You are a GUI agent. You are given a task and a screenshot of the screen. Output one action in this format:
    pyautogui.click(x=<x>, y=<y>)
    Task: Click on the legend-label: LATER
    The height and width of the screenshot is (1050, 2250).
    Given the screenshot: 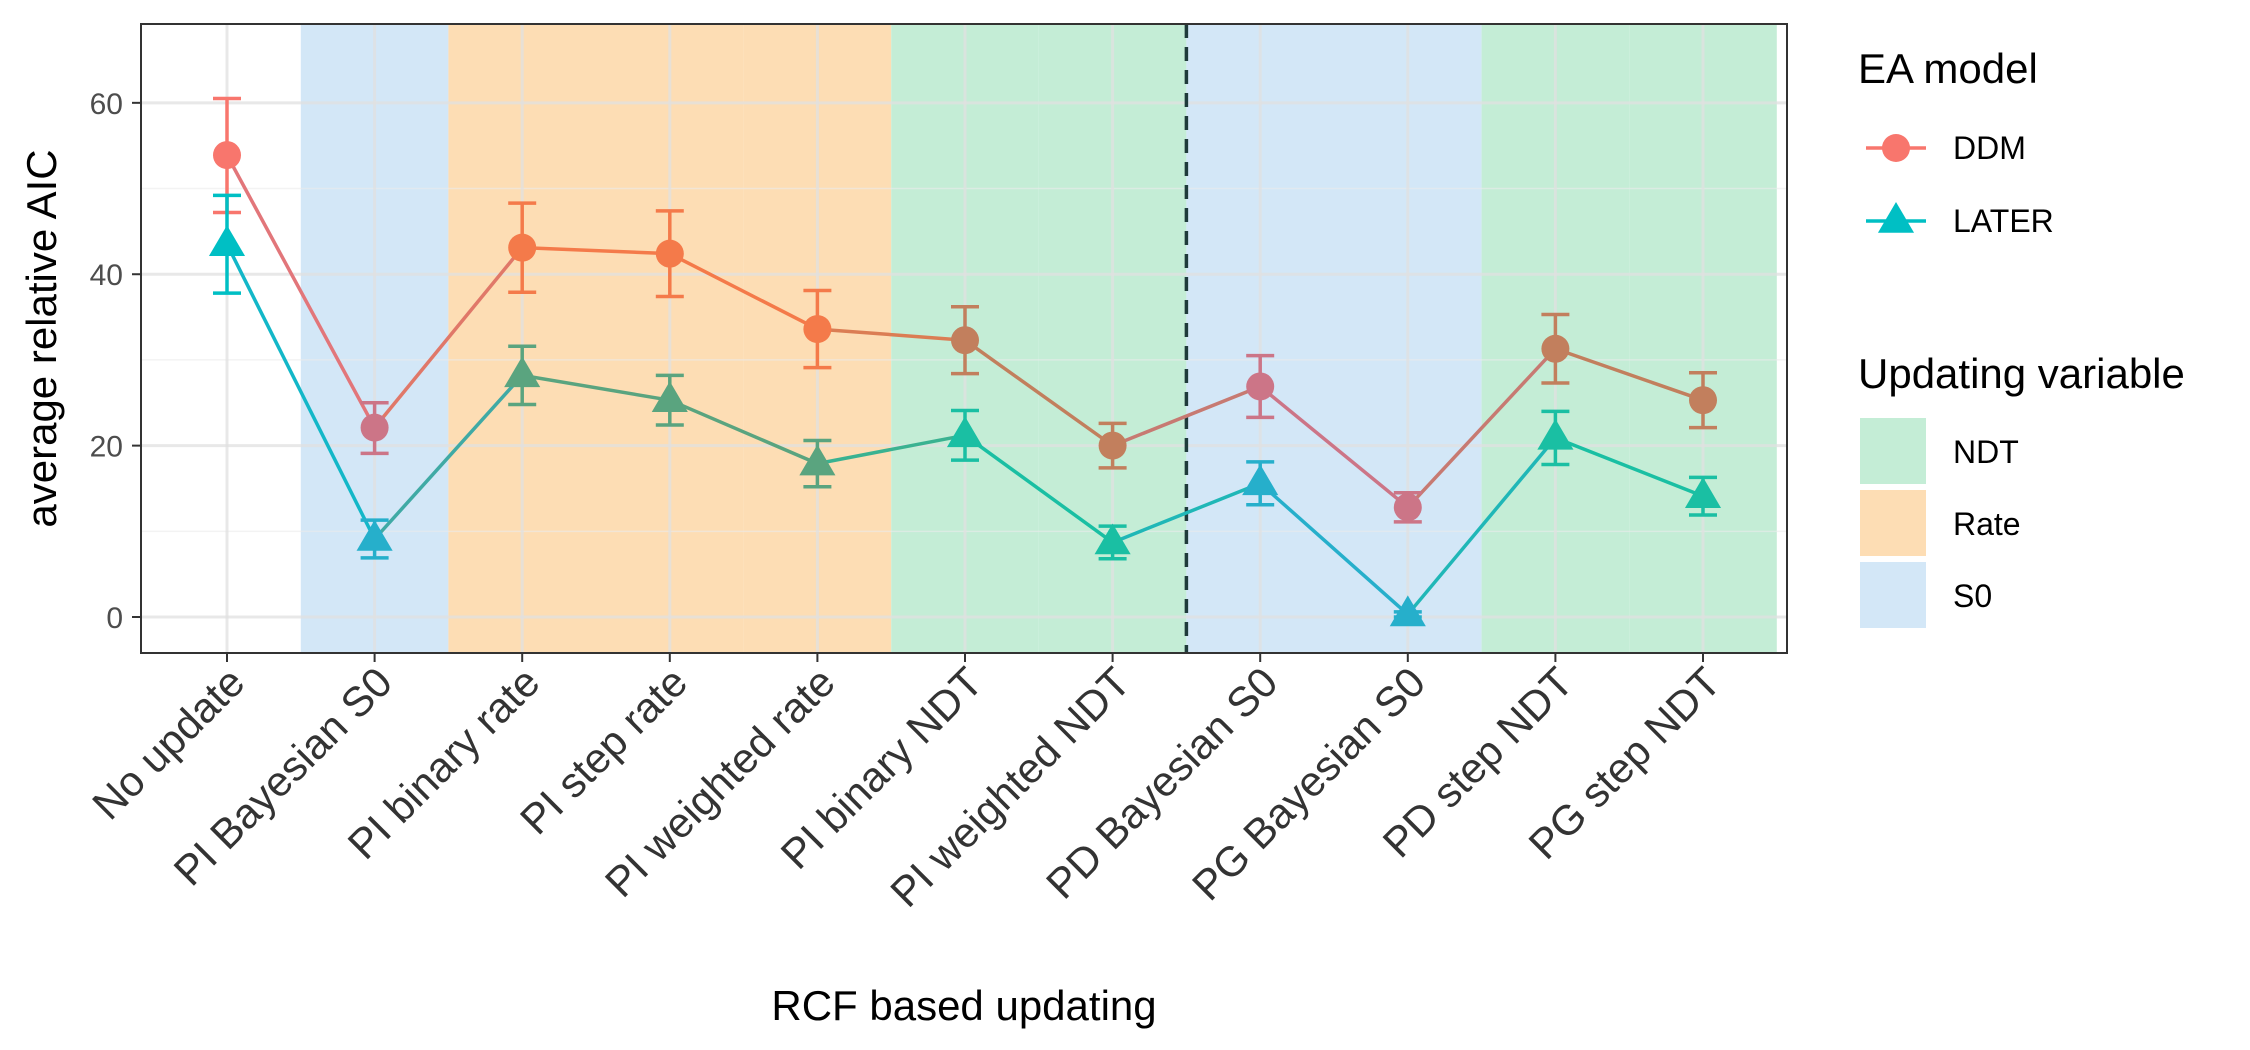 What is the action you would take?
    pyautogui.click(x=2003, y=221)
    